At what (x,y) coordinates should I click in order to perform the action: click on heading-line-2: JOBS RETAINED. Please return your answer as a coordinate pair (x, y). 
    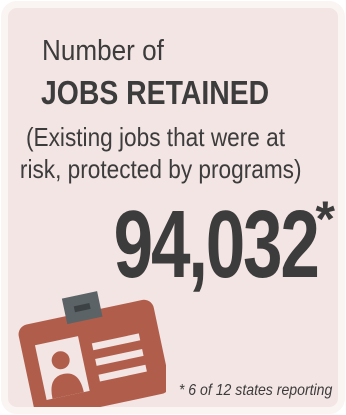
    Looking at the image, I should click on (155, 92).